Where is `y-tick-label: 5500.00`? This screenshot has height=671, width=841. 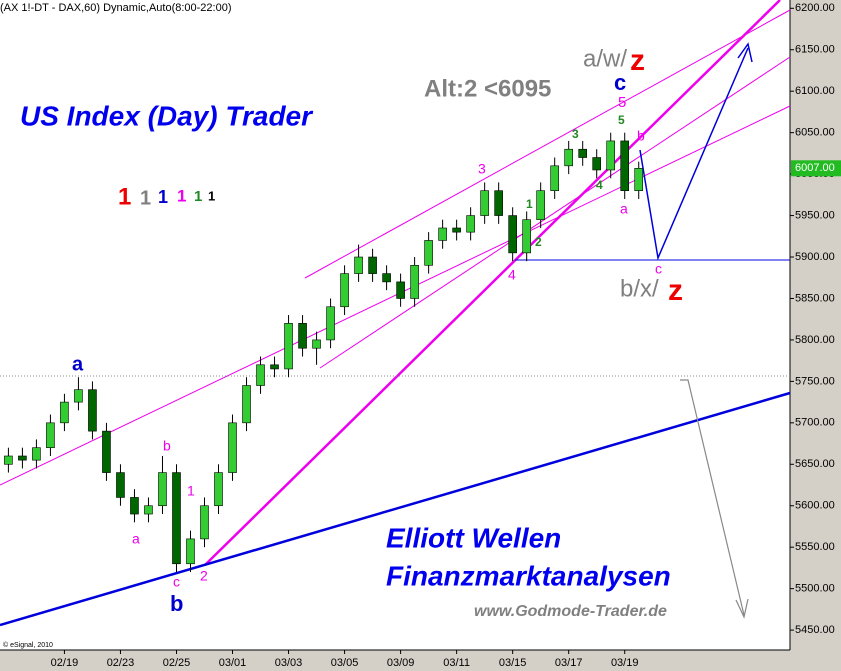
y-tick-label: 5500.00 is located at coordinates (815, 589).